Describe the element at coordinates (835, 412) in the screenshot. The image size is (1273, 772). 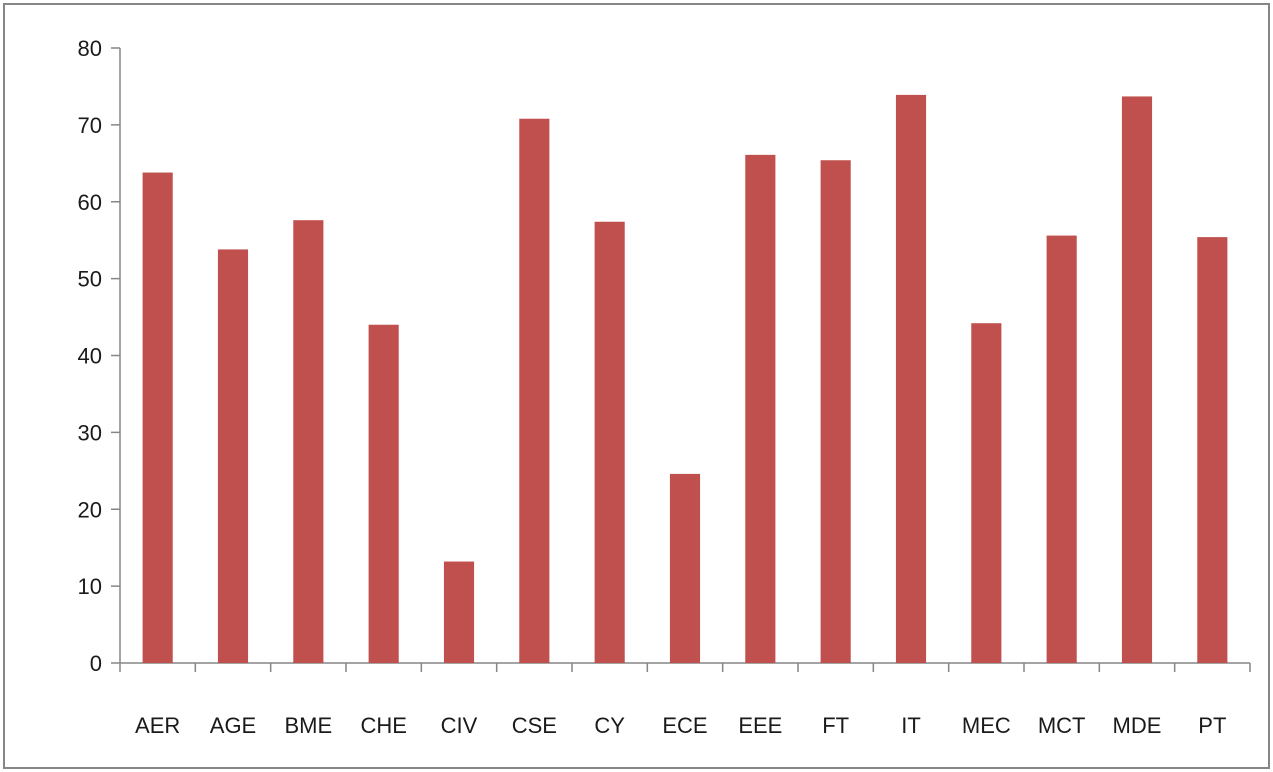
I see `bar-ft` at that location.